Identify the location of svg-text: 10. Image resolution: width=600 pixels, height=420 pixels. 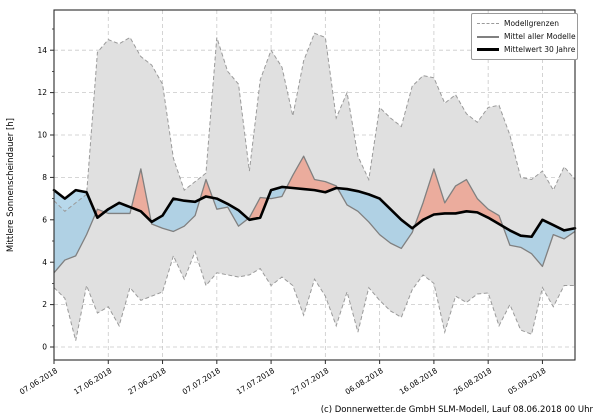
(42, 135).